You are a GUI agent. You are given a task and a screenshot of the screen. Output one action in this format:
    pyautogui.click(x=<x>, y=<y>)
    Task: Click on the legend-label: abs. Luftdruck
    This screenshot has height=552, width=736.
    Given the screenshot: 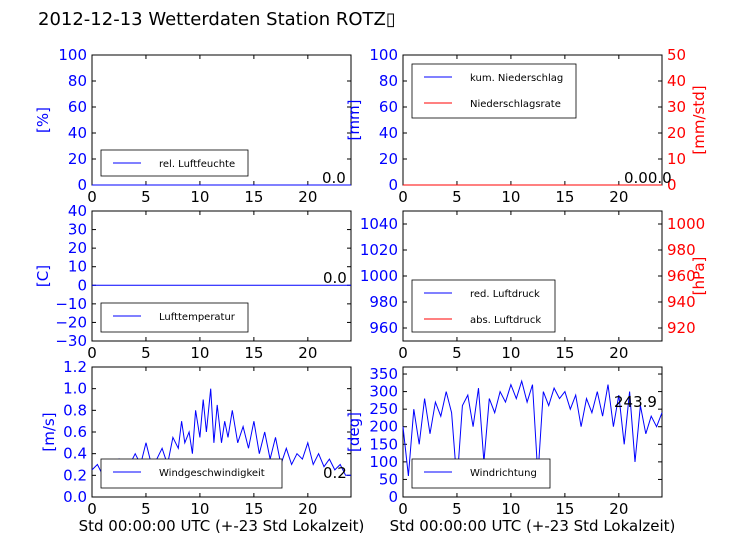 What is the action you would take?
    pyautogui.click(x=505, y=320)
    